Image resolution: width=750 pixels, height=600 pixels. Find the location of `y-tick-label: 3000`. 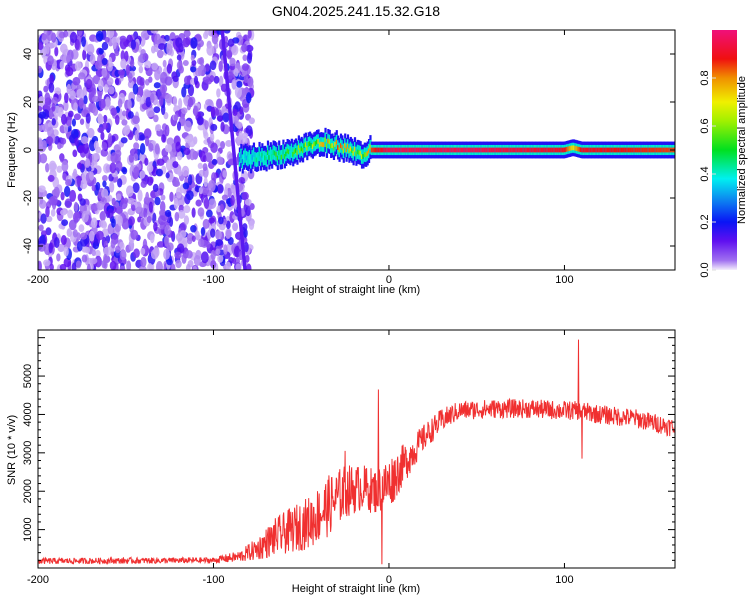

y-tick-label: 3000 is located at coordinates (28, 453).